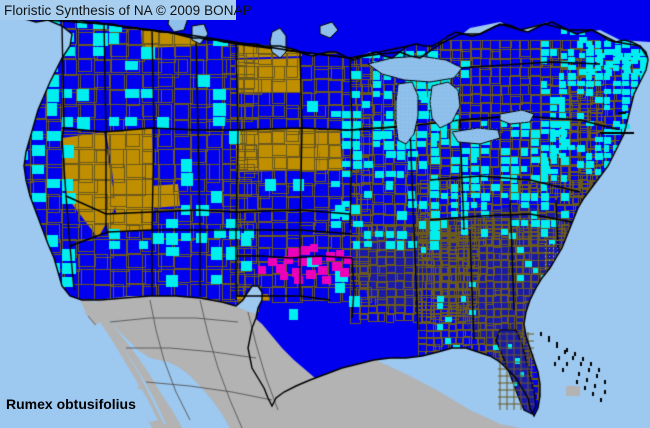  I want to click on copyright-banner: Floristic Synthesis of NA © 2009 BONAP, so click(126, 10).